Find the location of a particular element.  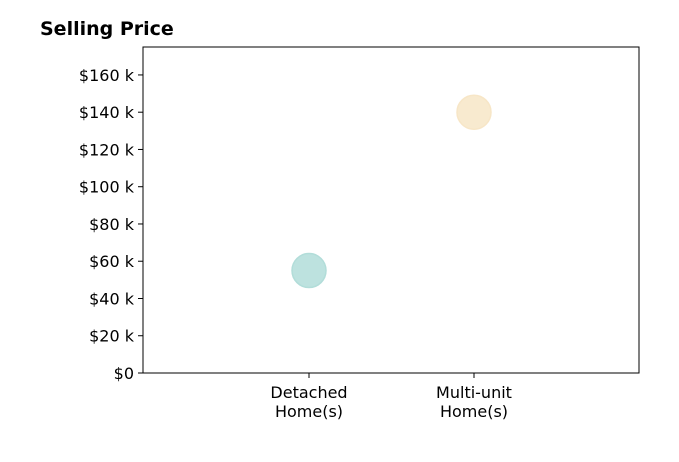

y-tick-label: $160 k is located at coordinates (107, 75).